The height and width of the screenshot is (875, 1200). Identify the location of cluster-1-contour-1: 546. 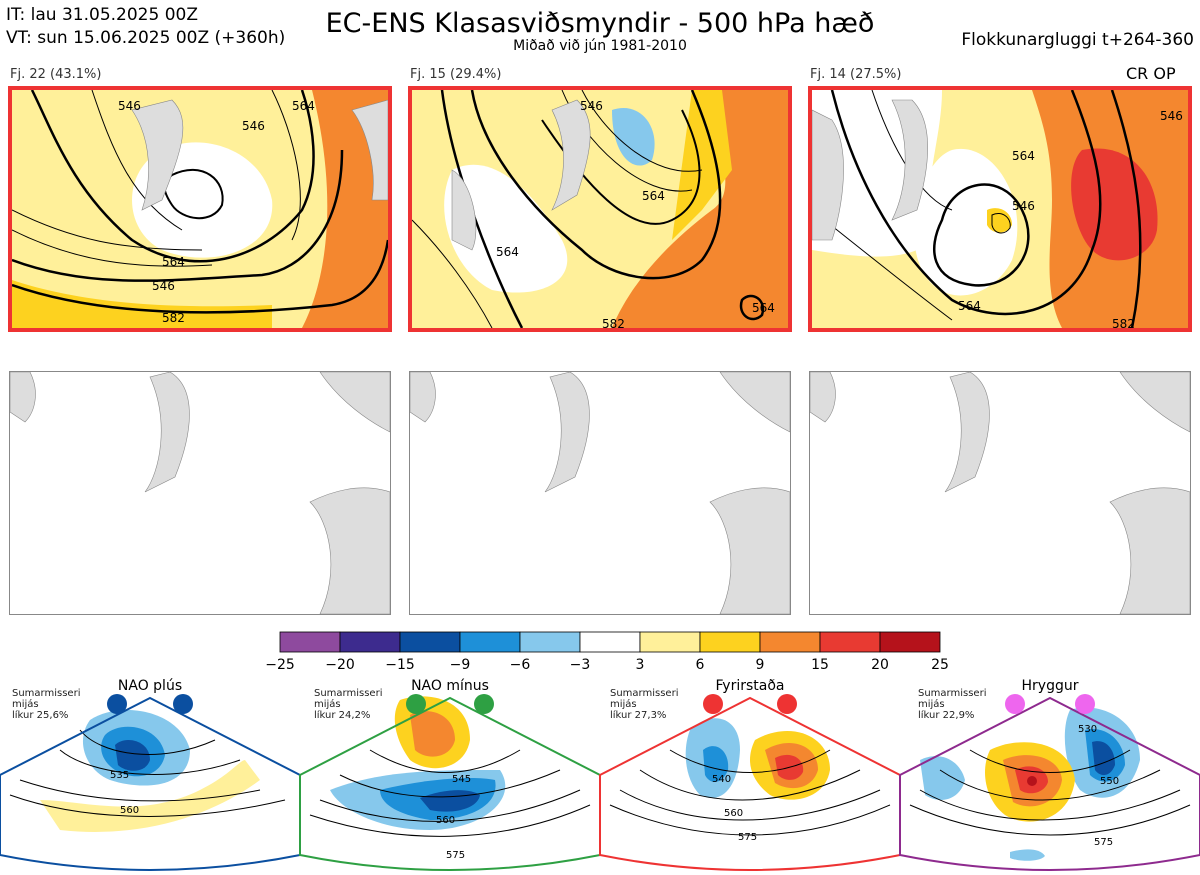
(129, 106).